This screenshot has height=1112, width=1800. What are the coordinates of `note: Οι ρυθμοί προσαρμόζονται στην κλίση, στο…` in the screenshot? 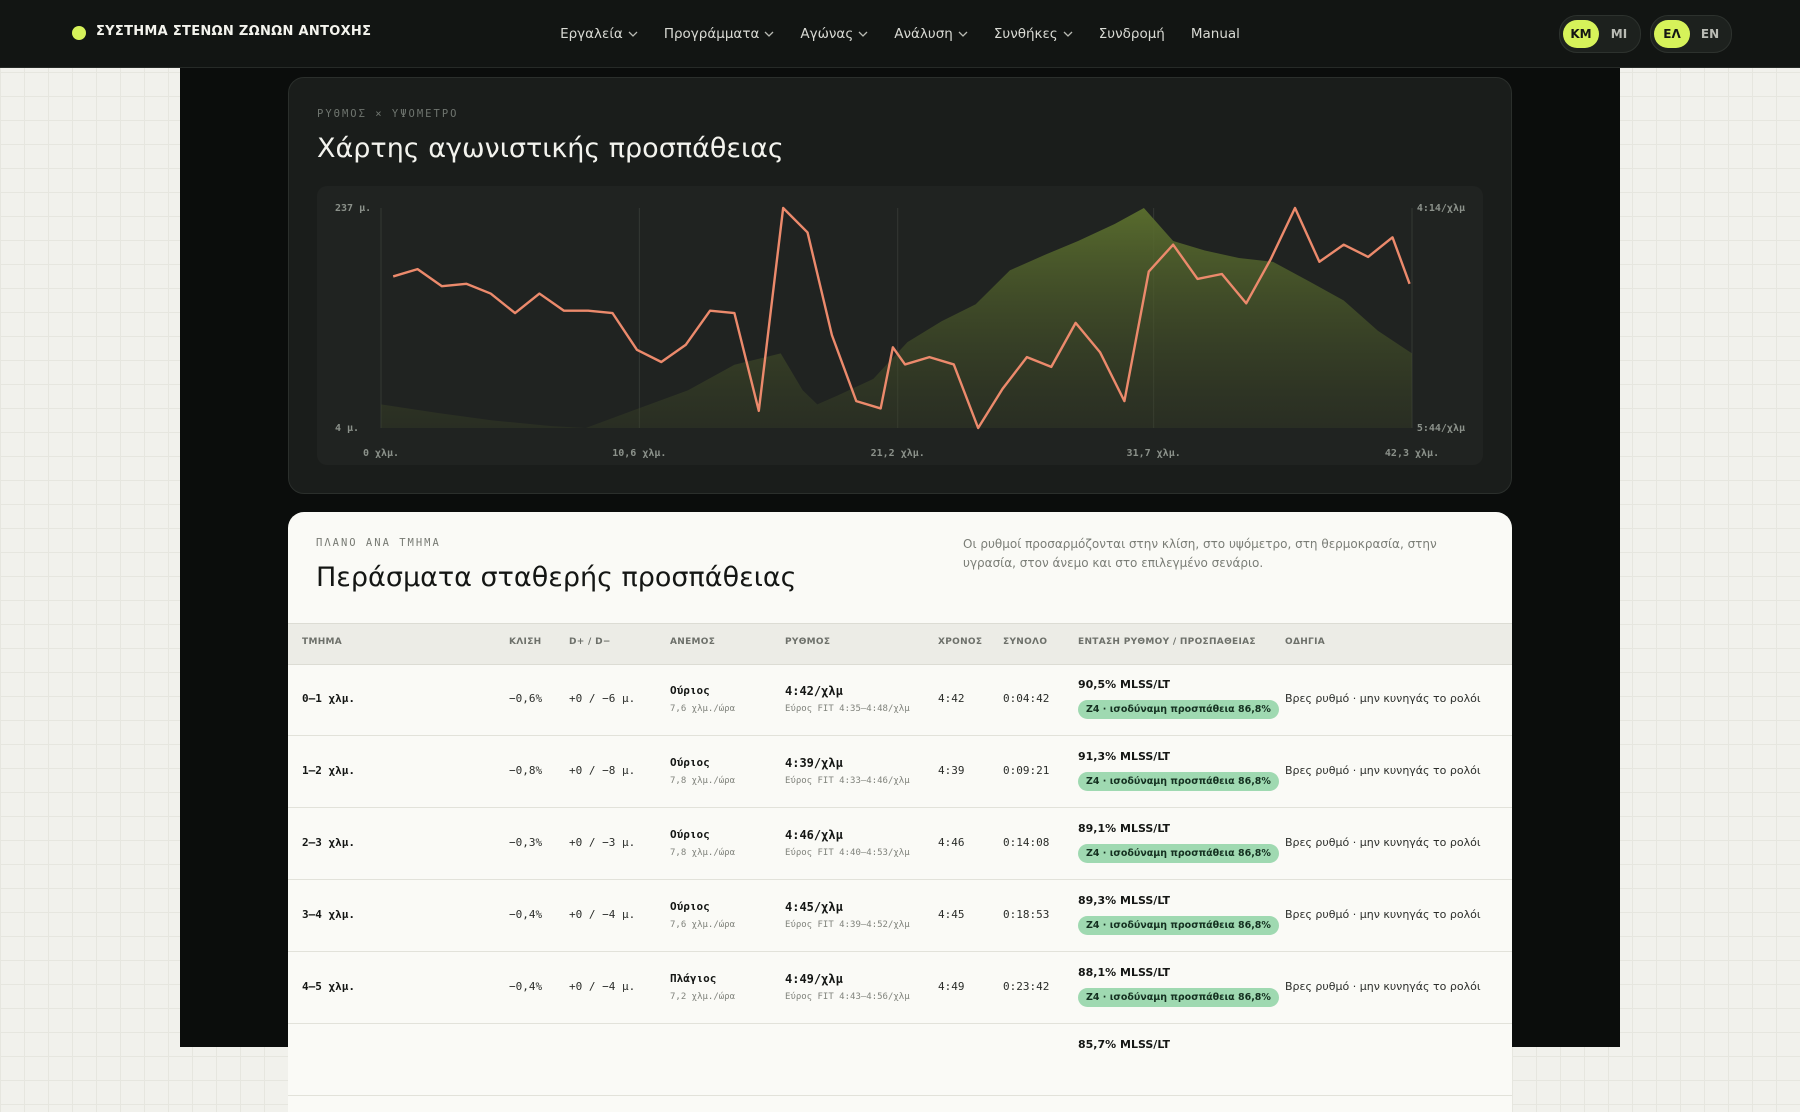 It's located at (1200, 553).